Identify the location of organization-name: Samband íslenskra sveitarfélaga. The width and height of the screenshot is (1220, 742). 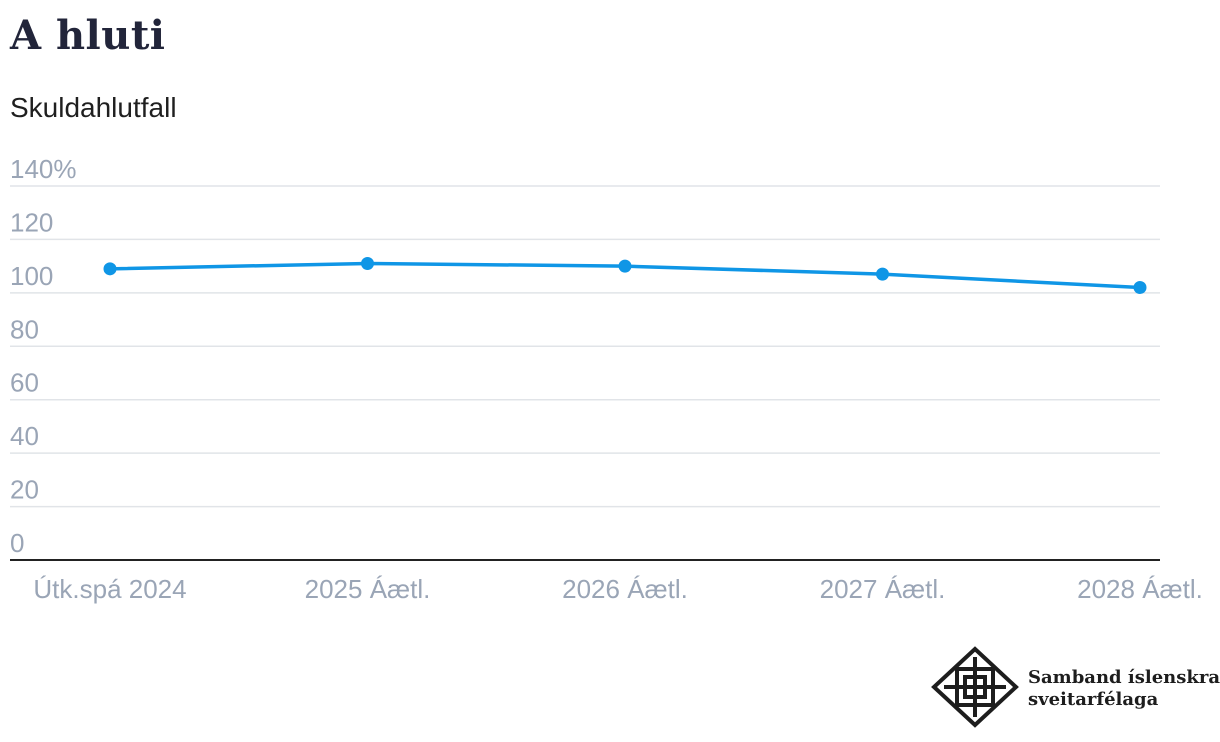
(1124, 689).